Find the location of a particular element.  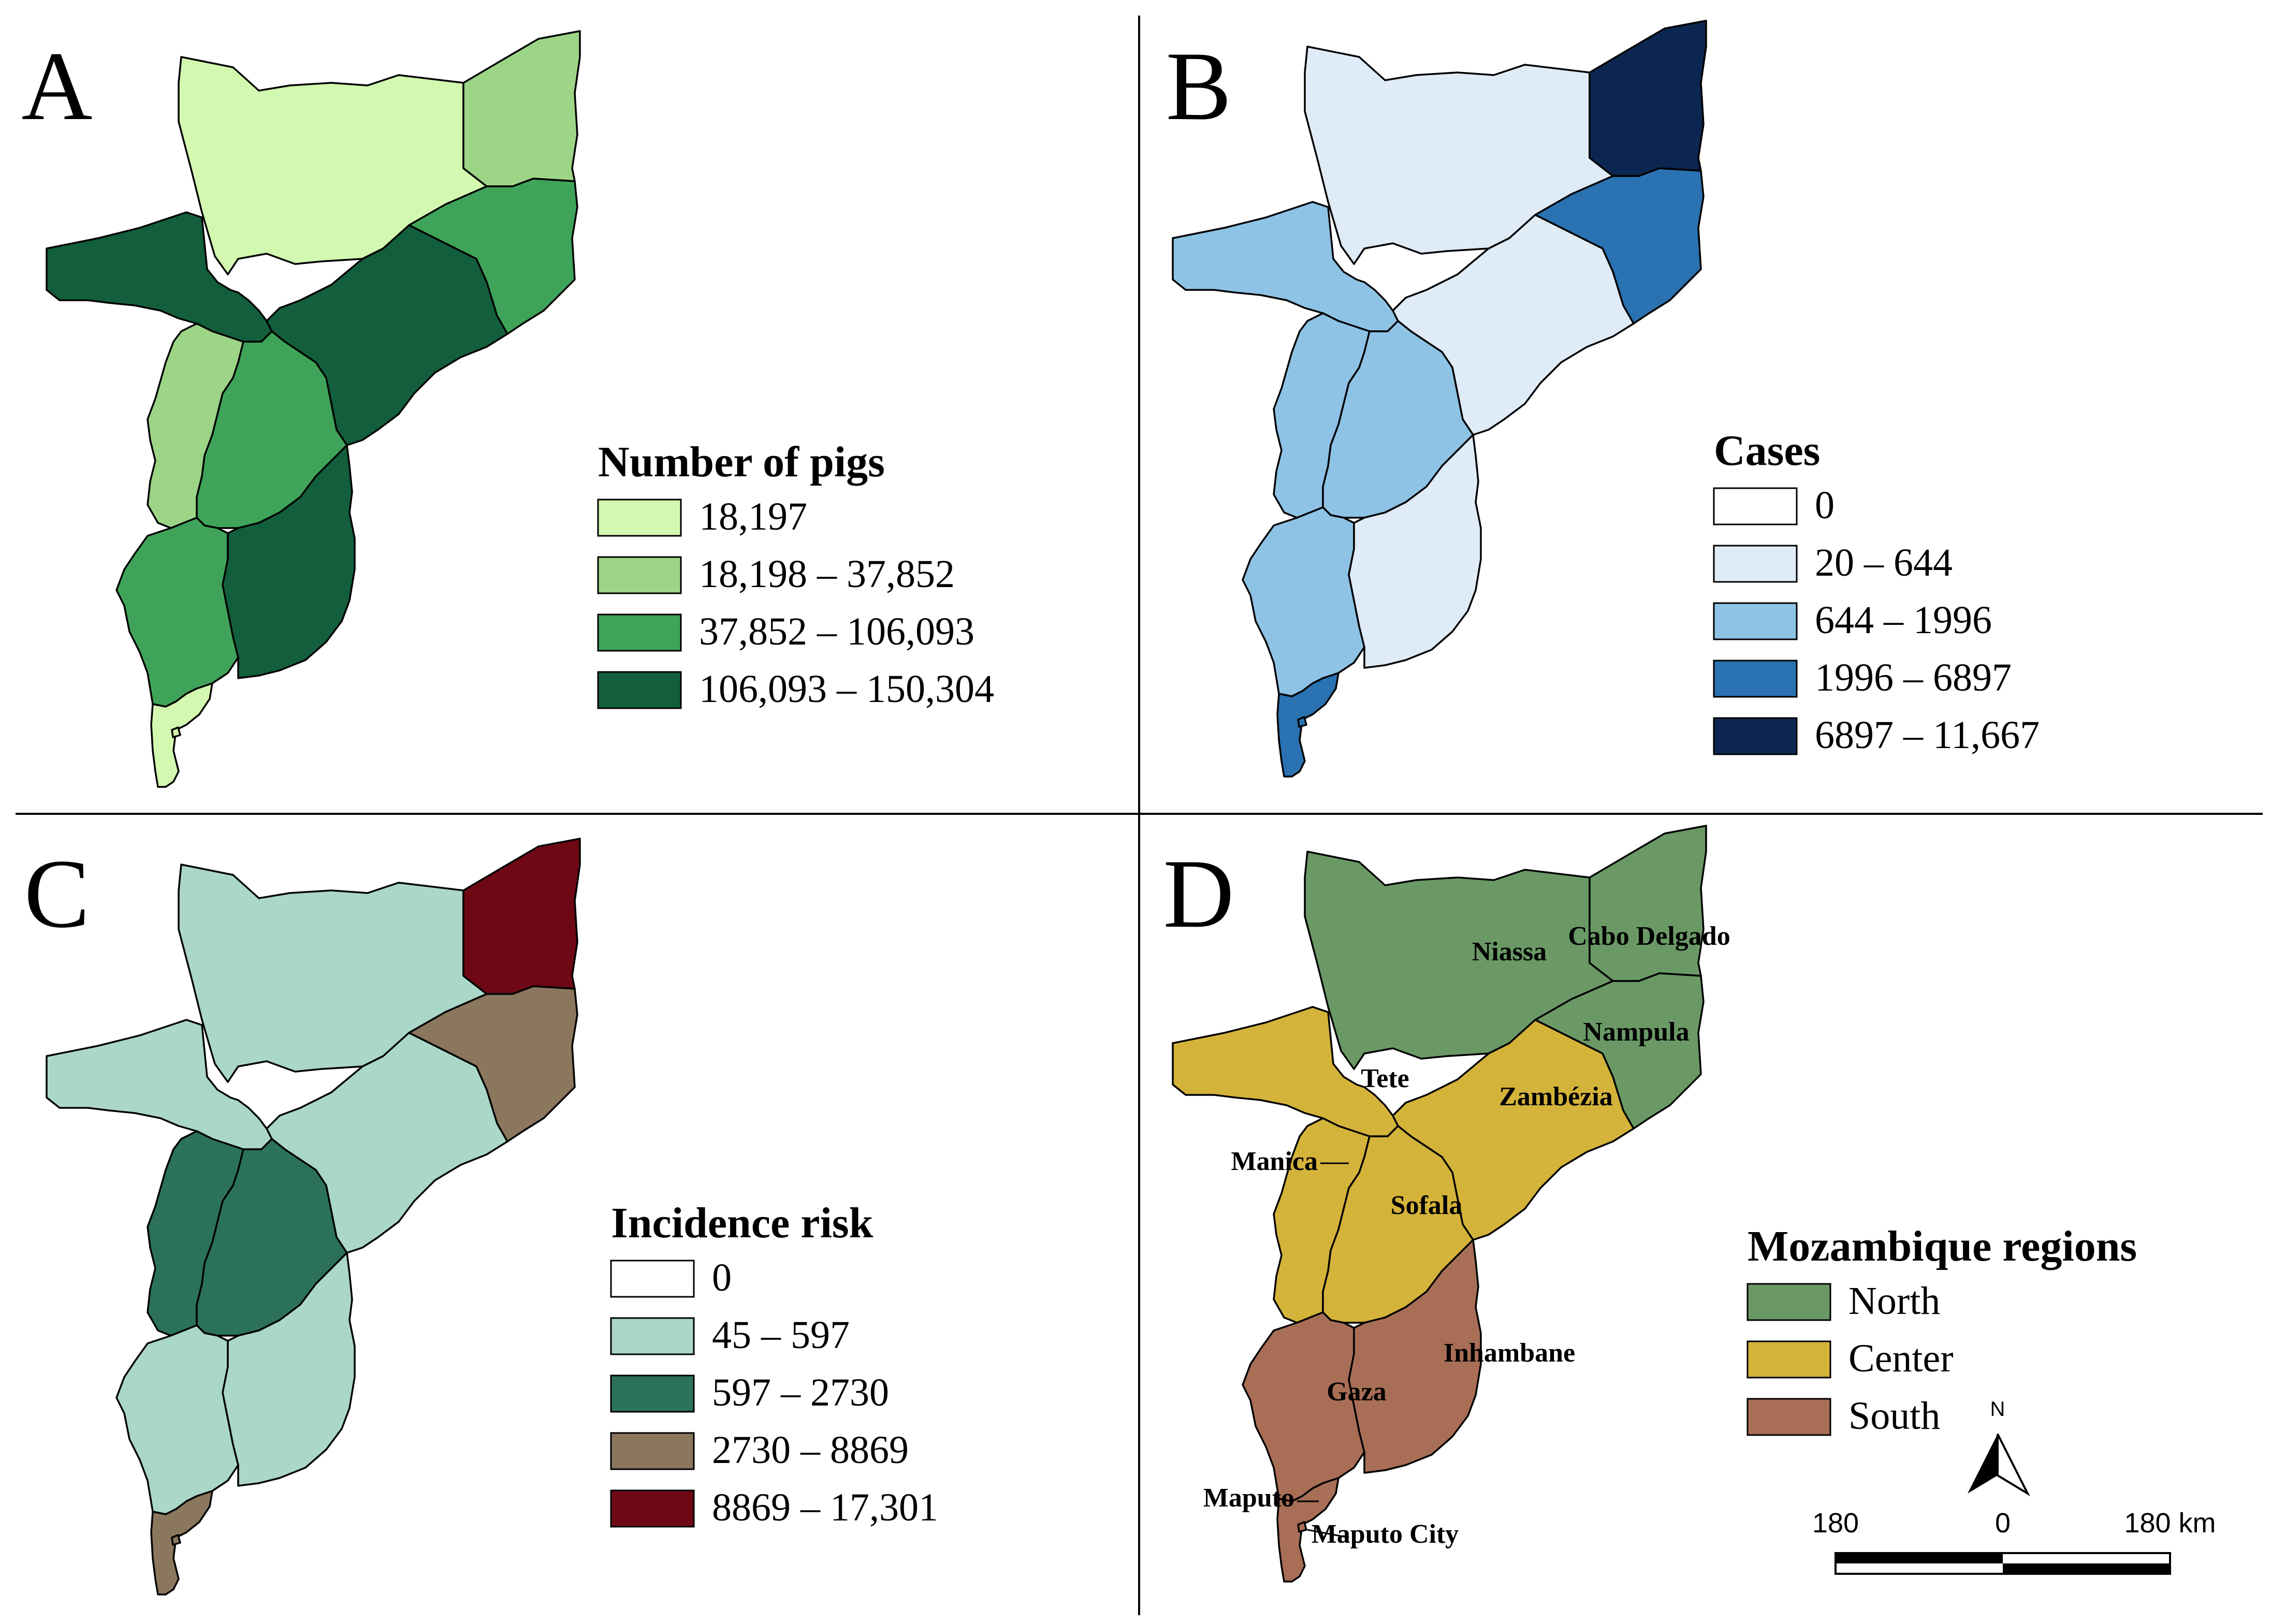

legend-label: 106,093 – 150,304 is located at coordinates (846, 689).